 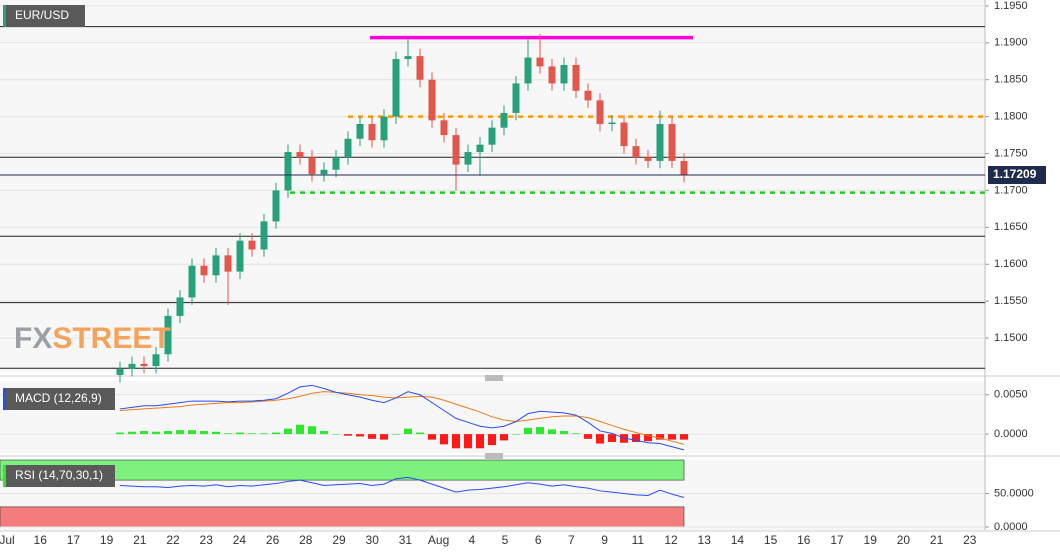 What do you see at coordinates (538, 540) in the screenshot?
I see `x-tick-label: 6` at bounding box center [538, 540].